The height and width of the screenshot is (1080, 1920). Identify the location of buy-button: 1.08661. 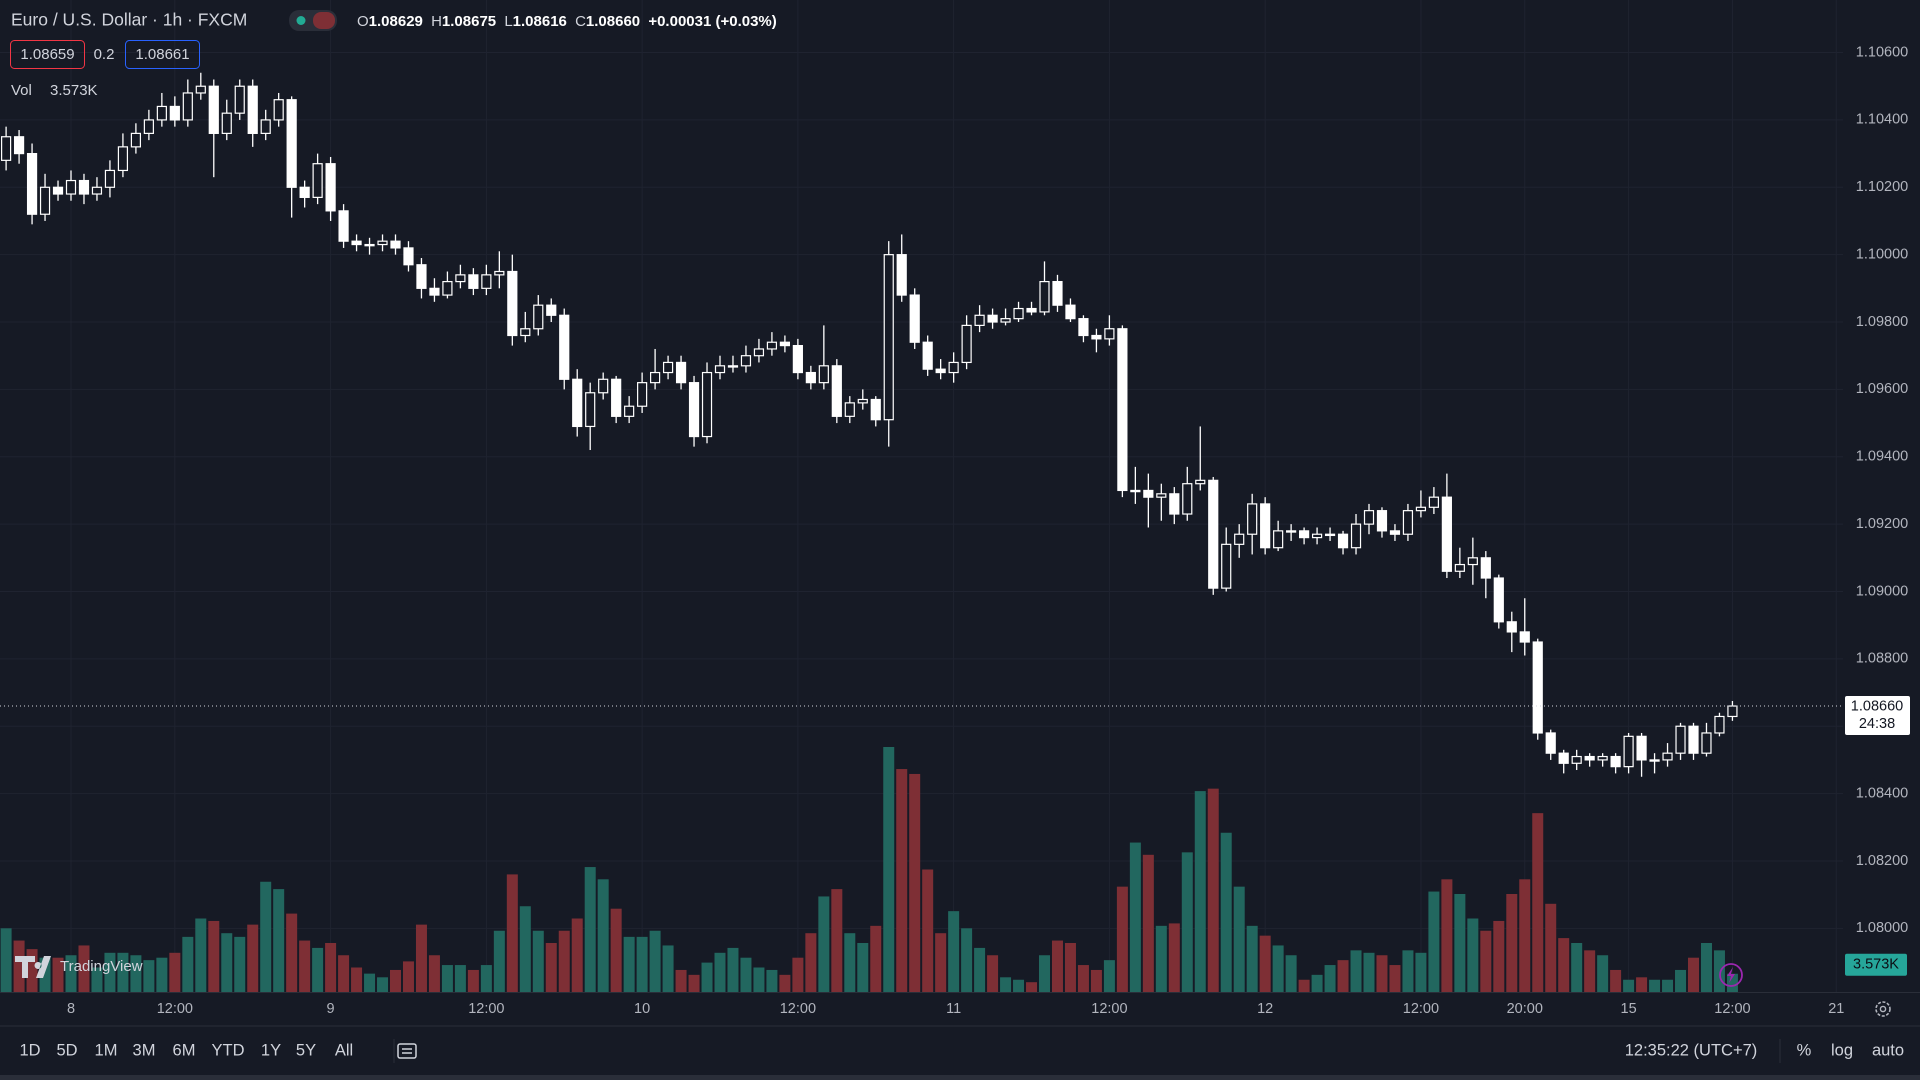
(162, 54).